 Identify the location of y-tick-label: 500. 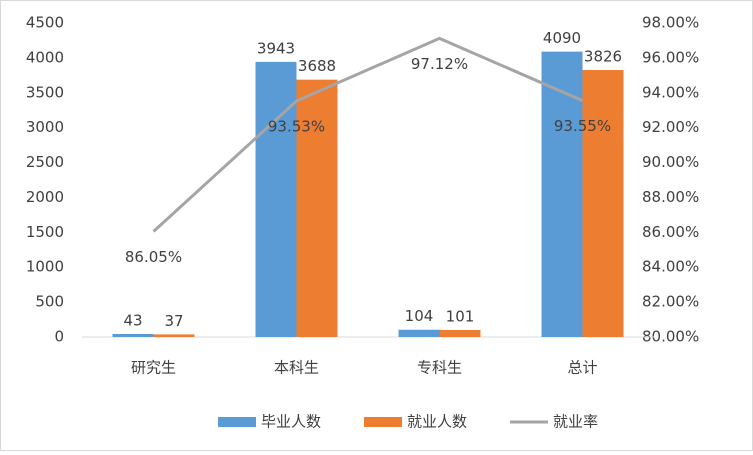
(49, 302).